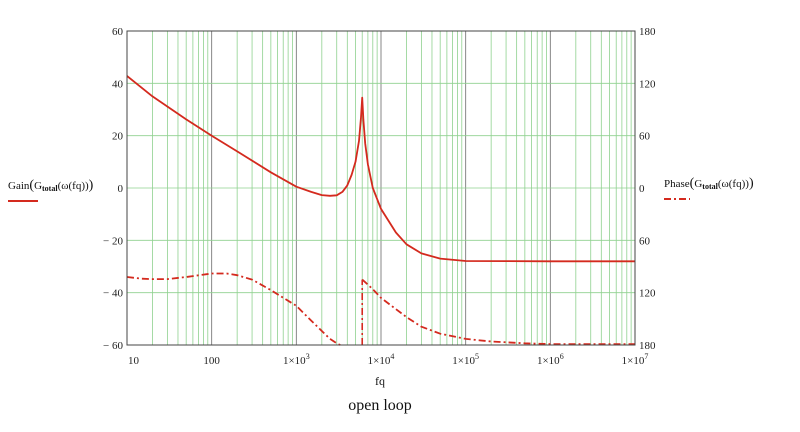 This screenshot has width=800, height=432. Describe the element at coordinates (550, 359) in the screenshot. I see `x-tick-label: 1×10⁶` at that location.